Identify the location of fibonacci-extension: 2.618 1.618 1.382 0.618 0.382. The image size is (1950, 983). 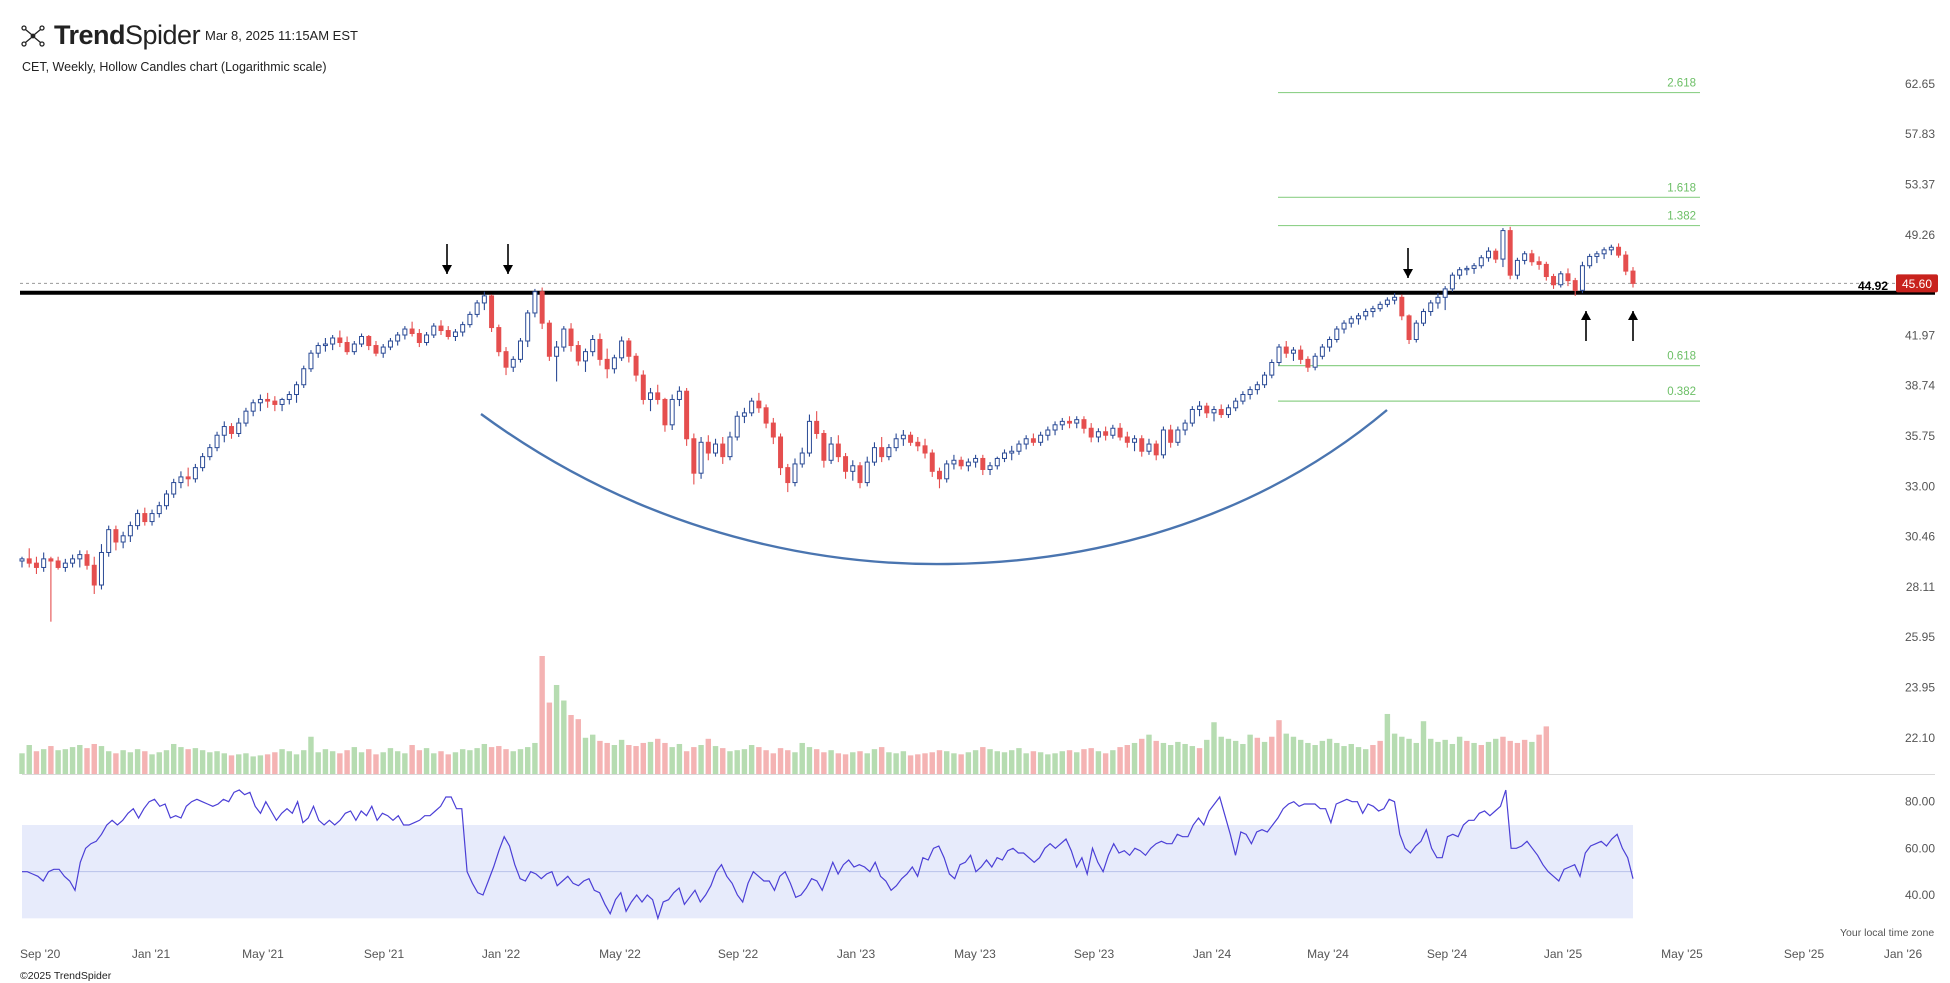
(1489, 240).